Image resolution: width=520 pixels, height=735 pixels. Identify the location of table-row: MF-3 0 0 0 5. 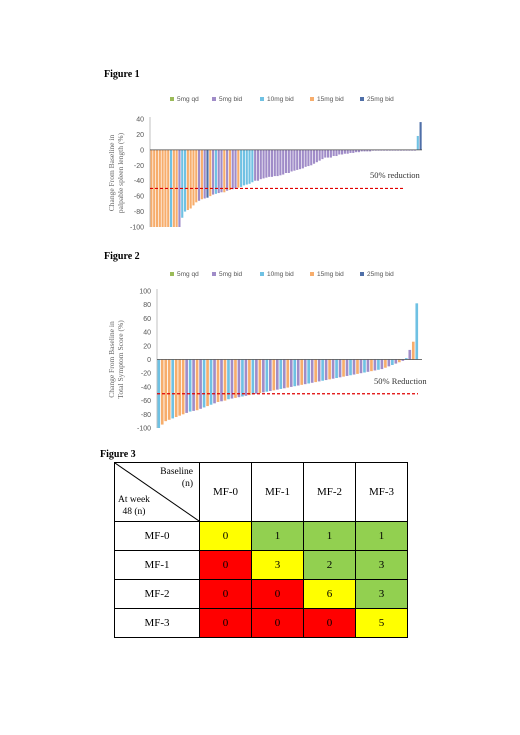
(261, 623).